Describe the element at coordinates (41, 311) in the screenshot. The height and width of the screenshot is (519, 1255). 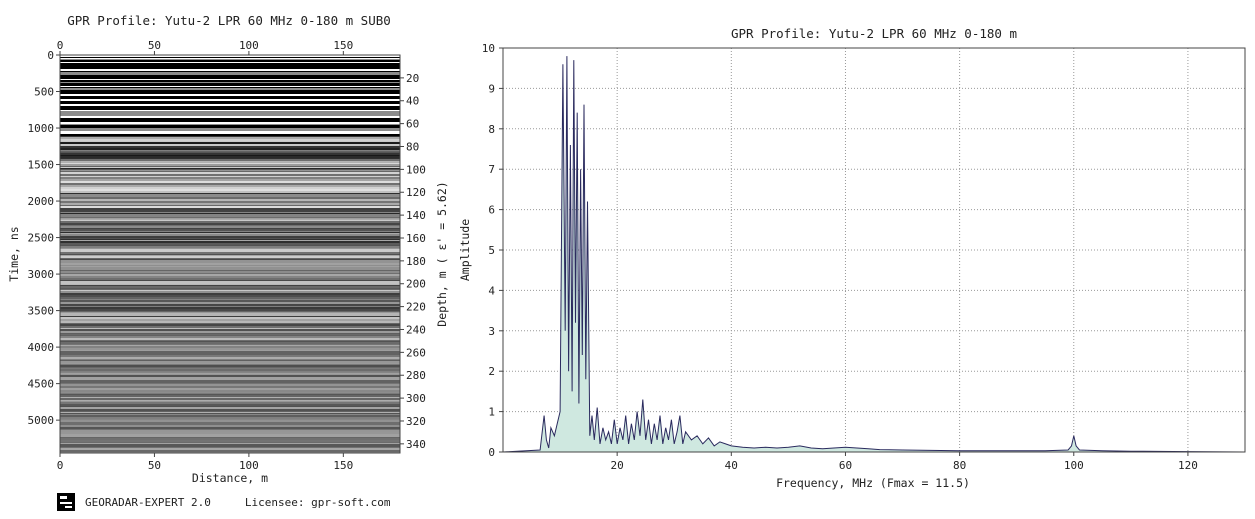
I see `y-tick-label: 3500` at that location.